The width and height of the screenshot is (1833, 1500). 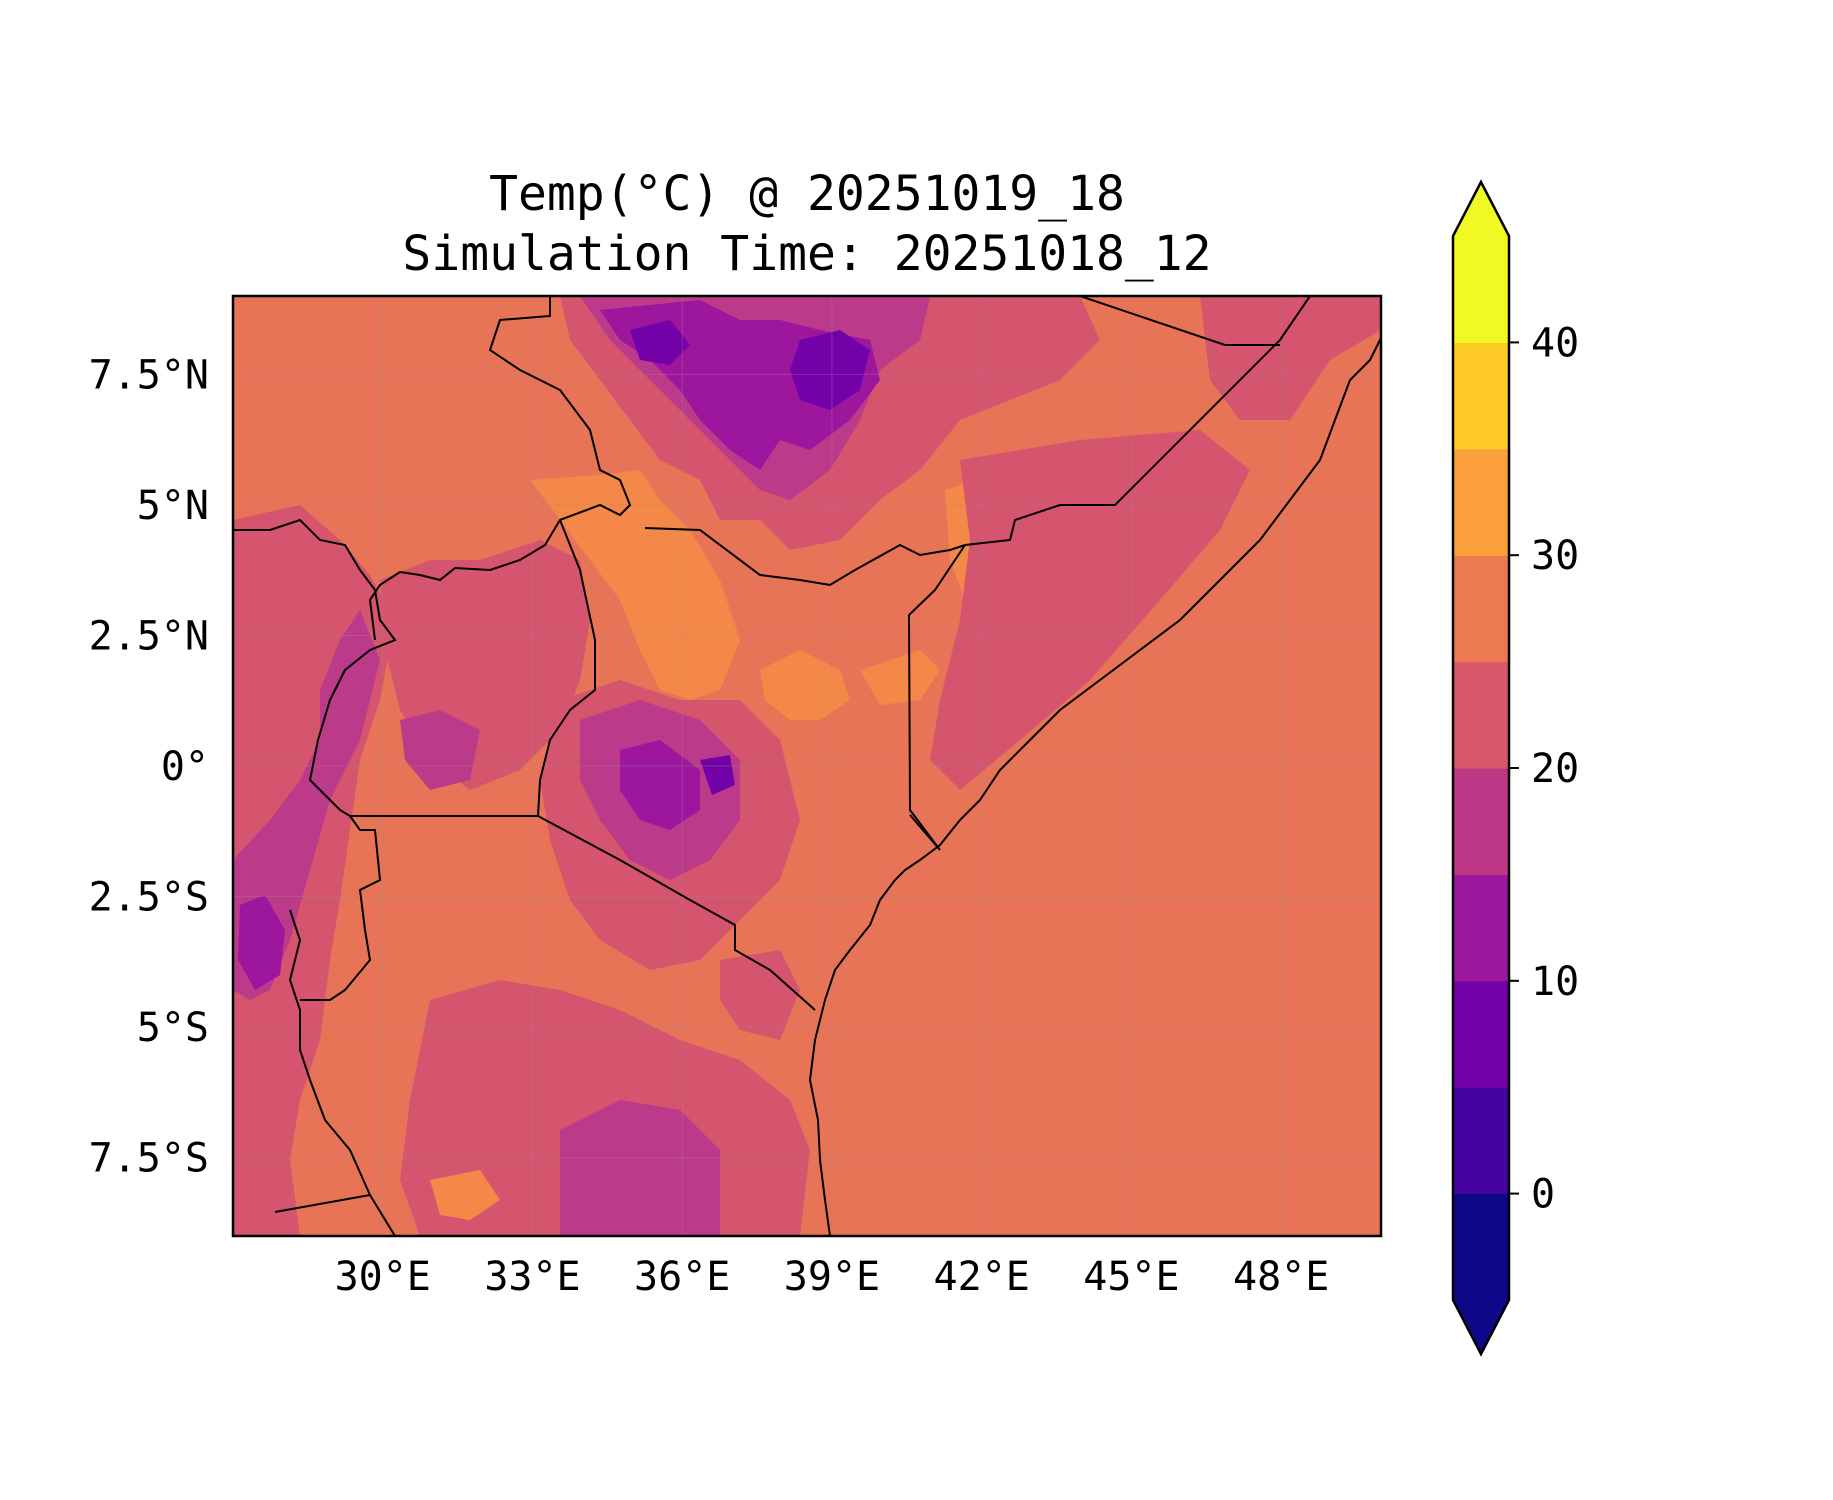 What do you see at coordinates (149, 898) in the screenshot?
I see `y-tick-label: 2.5°S` at bounding box center [149, 898].